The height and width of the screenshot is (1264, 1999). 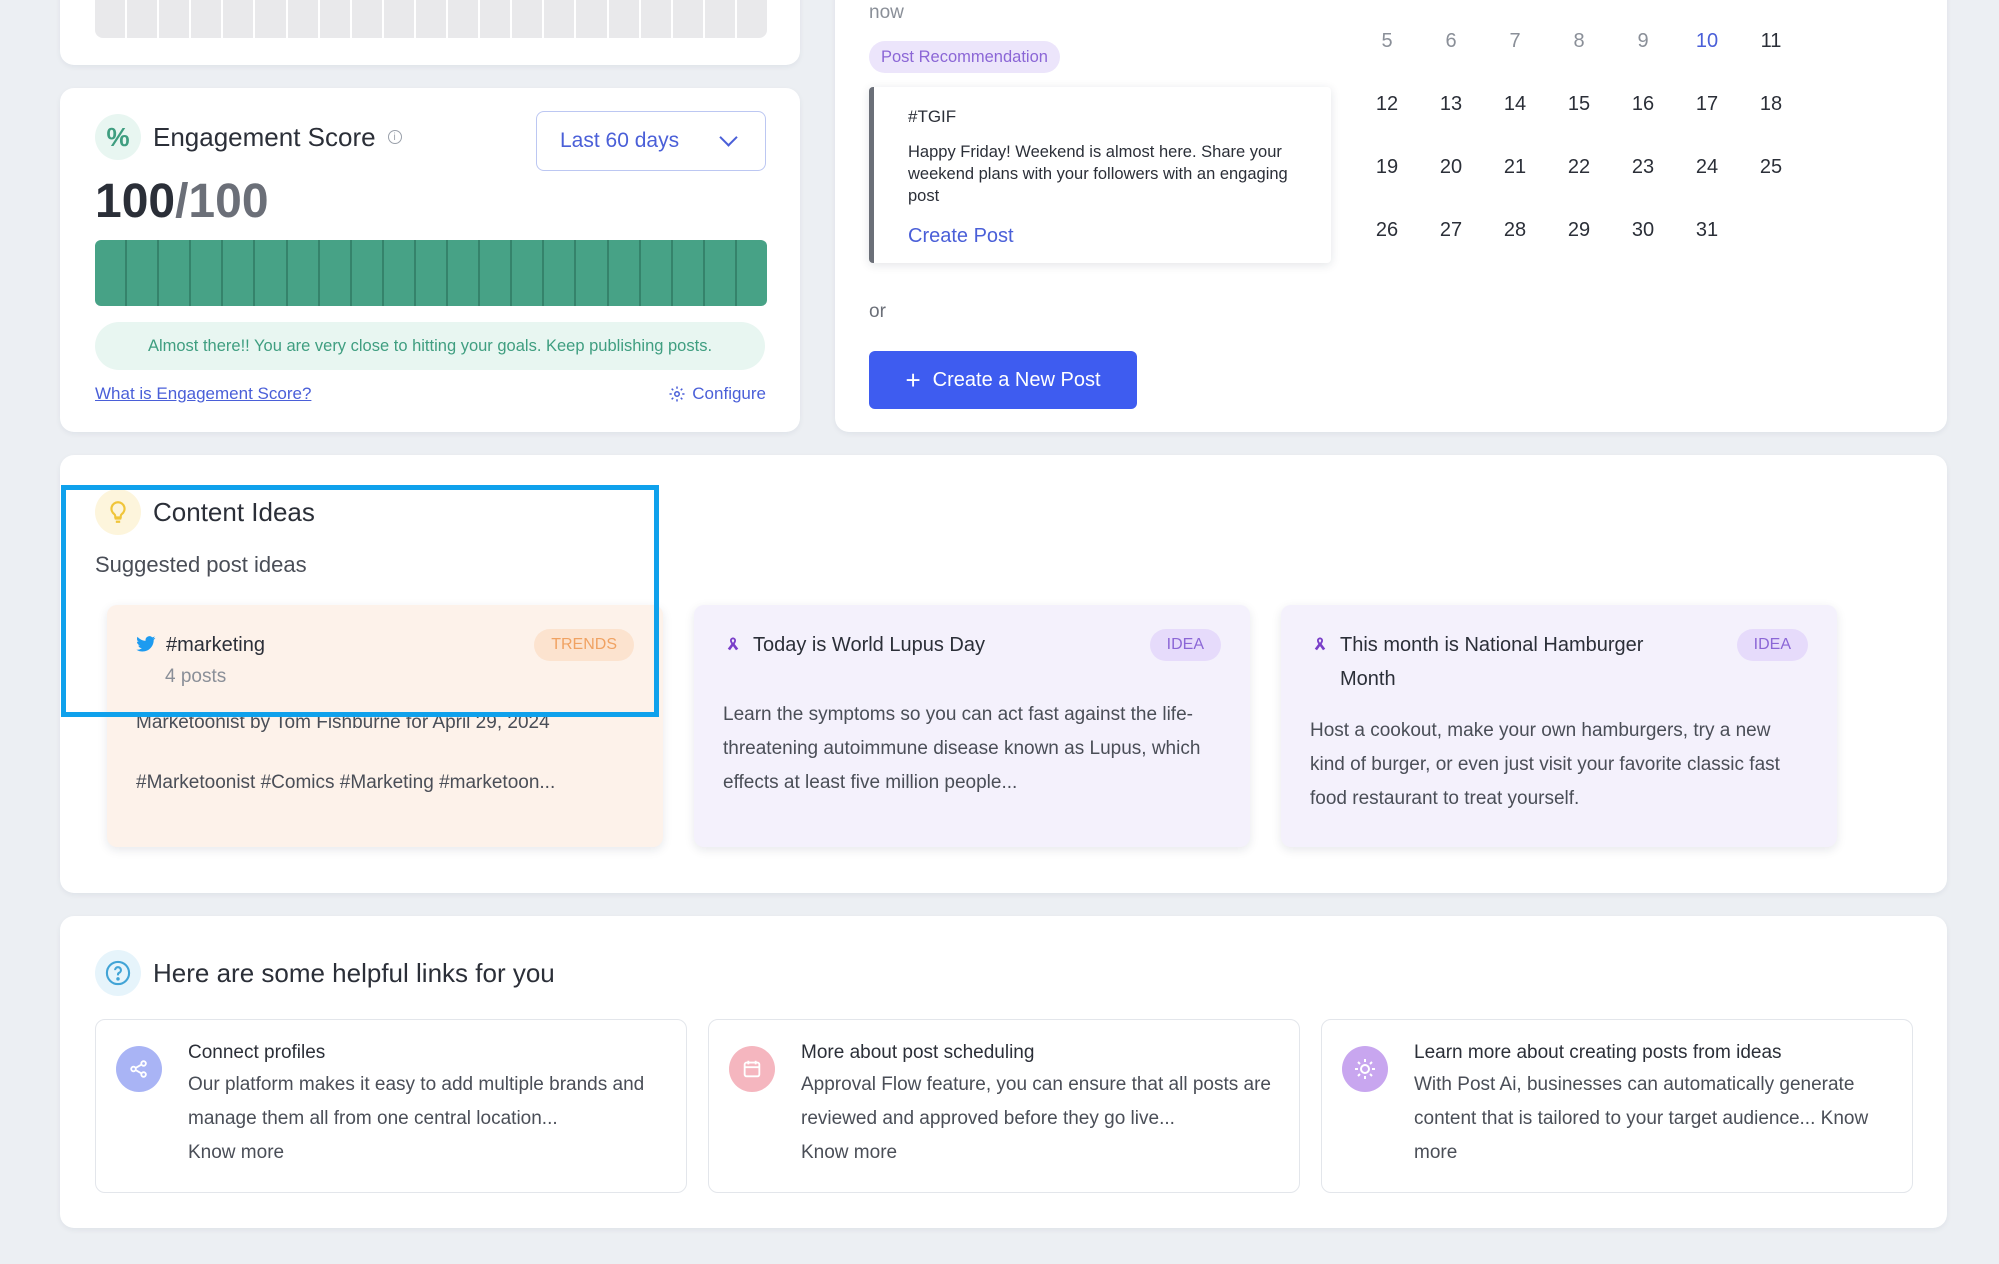 I want to click on idea-title: Today is World Lupus Day, so click(x=869, y=645).